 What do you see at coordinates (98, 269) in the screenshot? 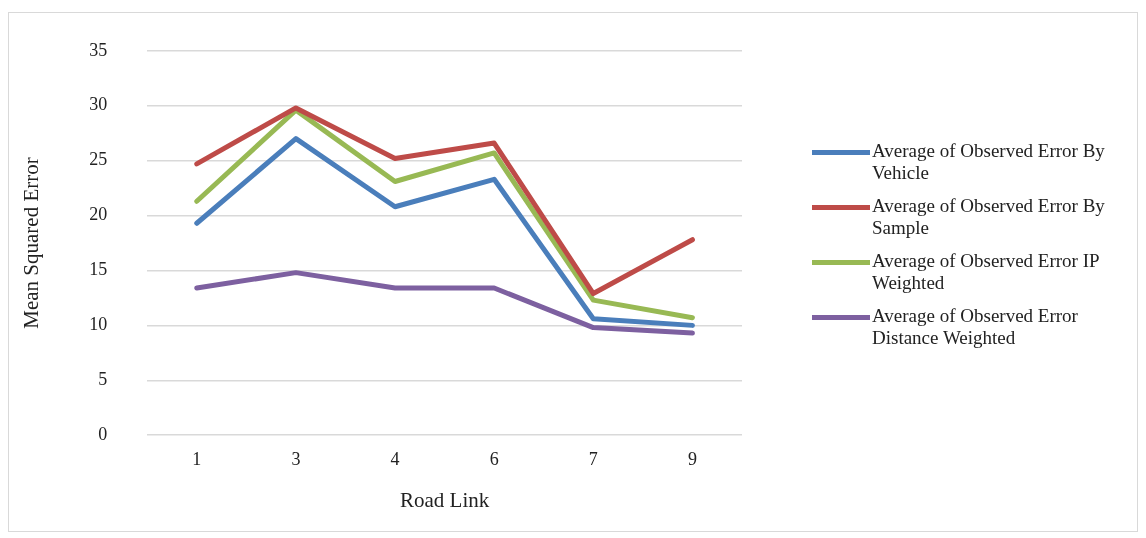
I see `y-tick-label: 15` at bounding box center [98, 269].